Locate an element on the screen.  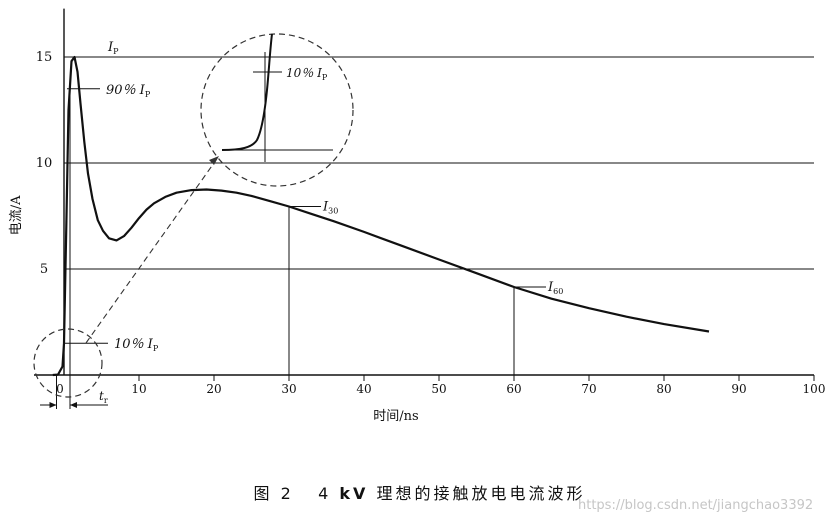
y-tick-label-5: 5 is located at coordinates (44, 269).